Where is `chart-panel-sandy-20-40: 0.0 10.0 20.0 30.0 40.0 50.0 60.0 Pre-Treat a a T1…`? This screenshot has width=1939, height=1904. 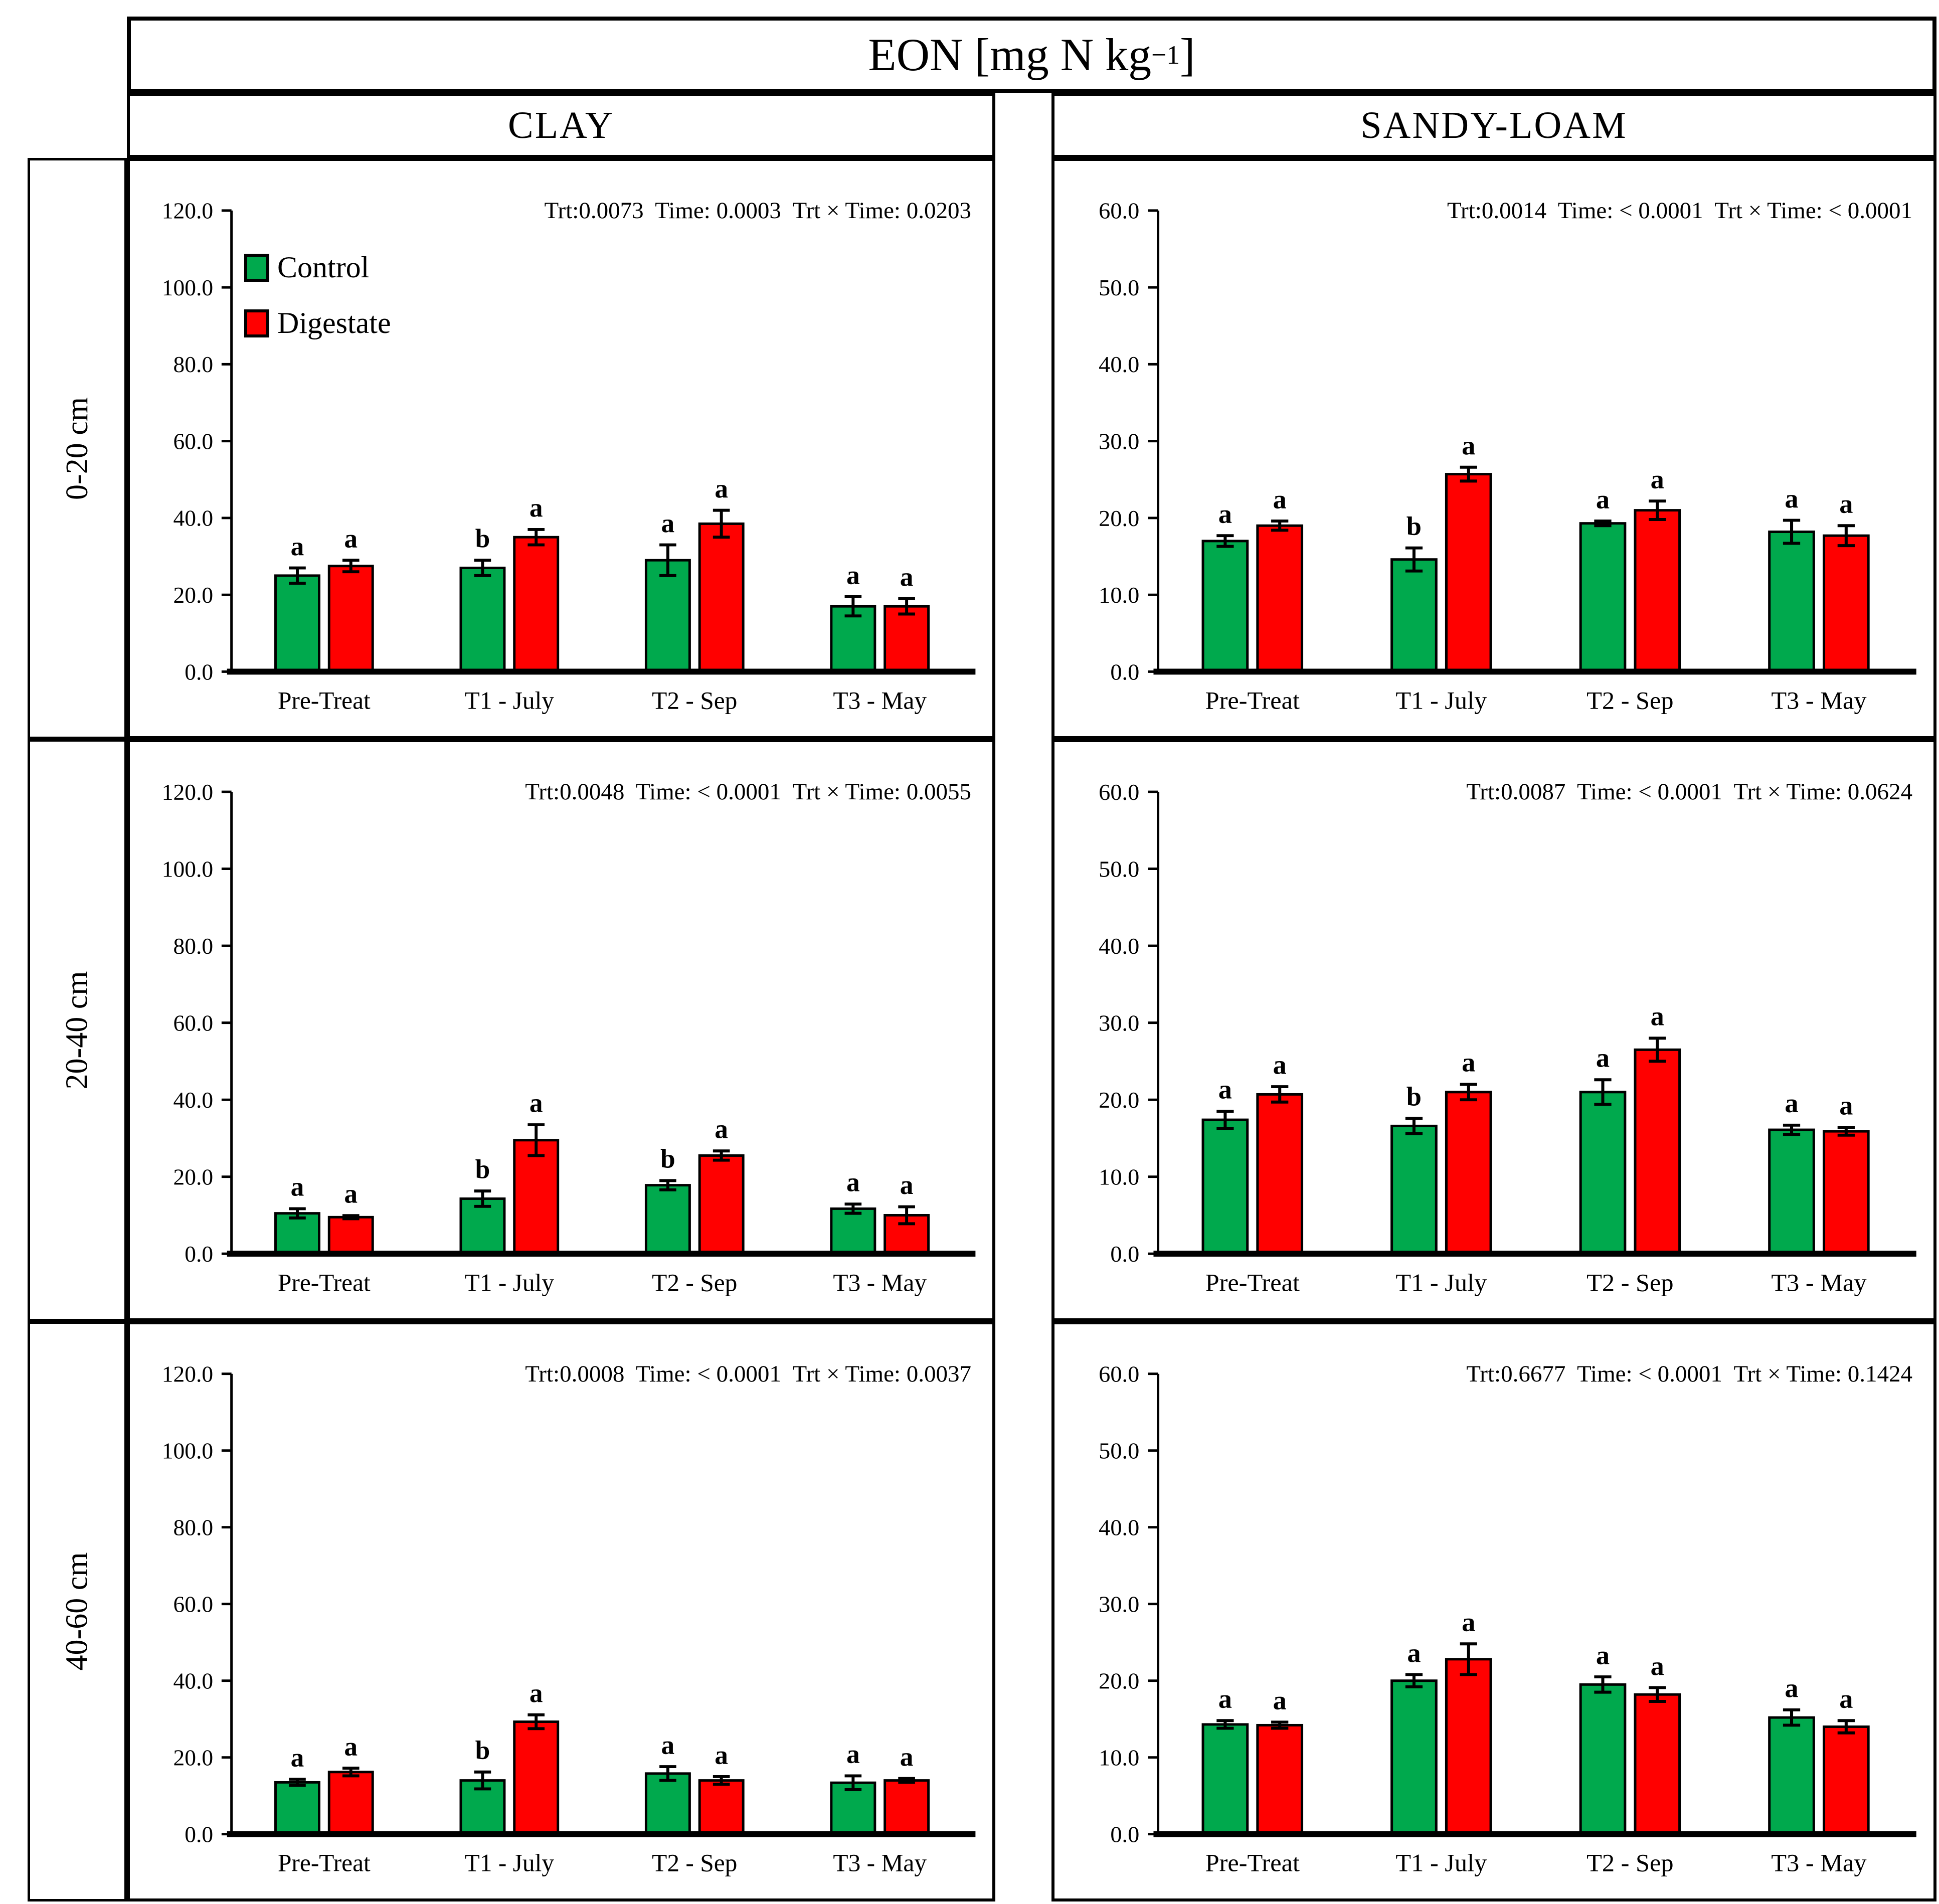 chart-panel-sandy-20-40: 0.0 10.0 20.0 30.0 40.0 50.0 60.0 Pre-Treat a a T1… is located at coordinates (1494, 1030).